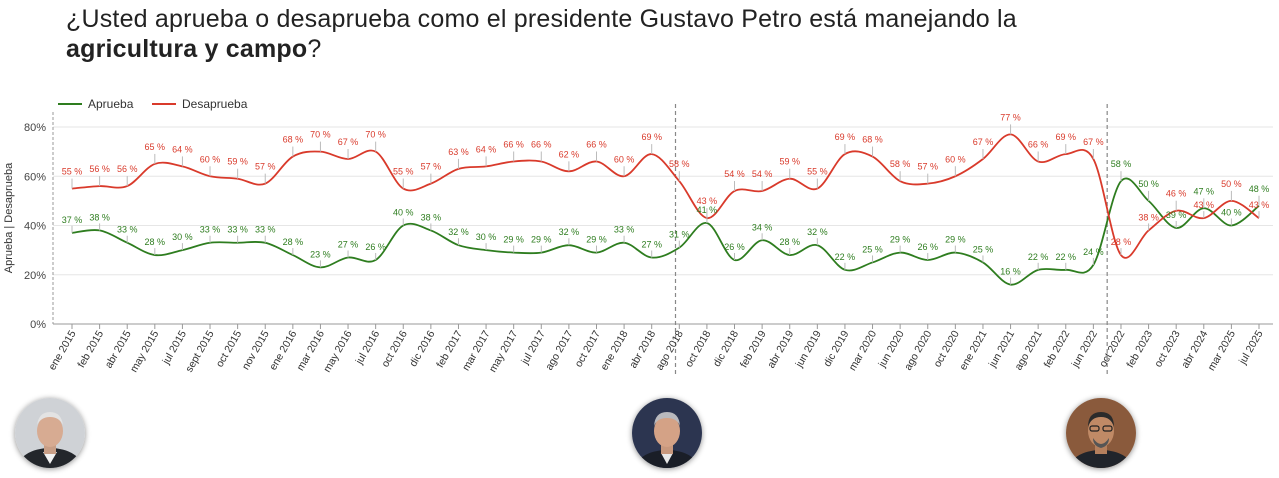 This screenshot has height=478, width=1279. Describe the element at coordinates (1093, 252) in the screenshot. I see `aprueba-data-label: 24 %` at that location.